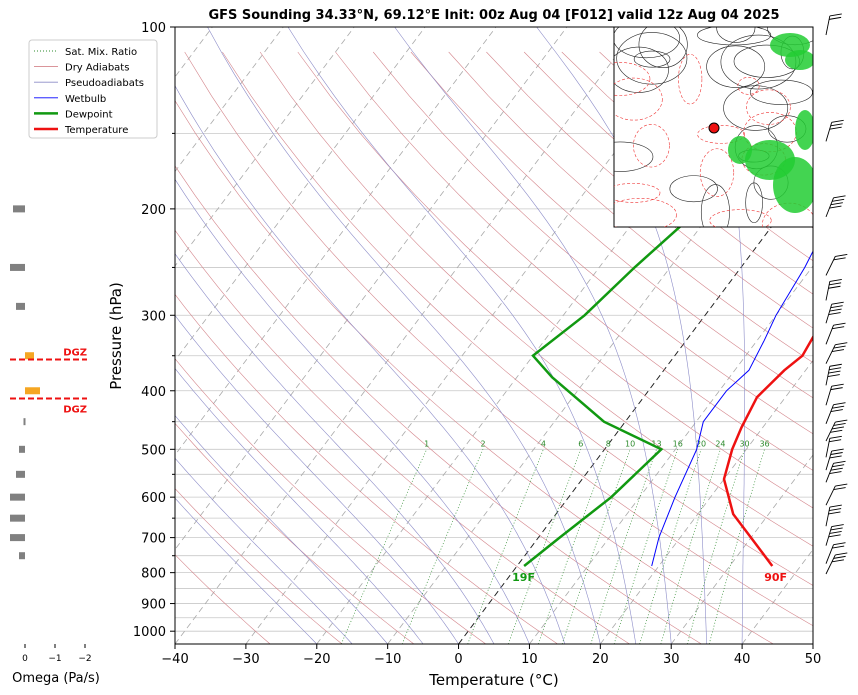 The image size is (858, 695). I want to click on legend-label: Temperature, so click(96, 130).